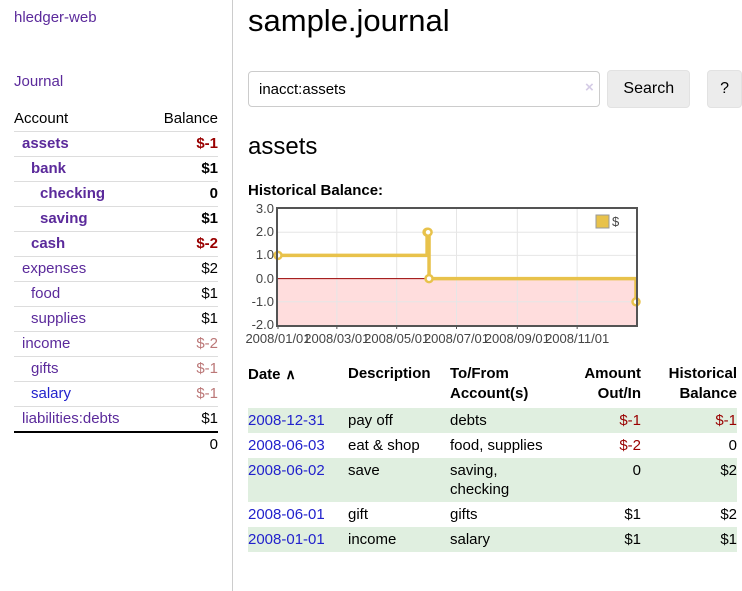 Image resolution: width=742 pixels, height=591 pixels. What do you see at coordinates (81, 169) in the screenshot?
I see `account-name-cell: bank` at bounding box center [81, 169].